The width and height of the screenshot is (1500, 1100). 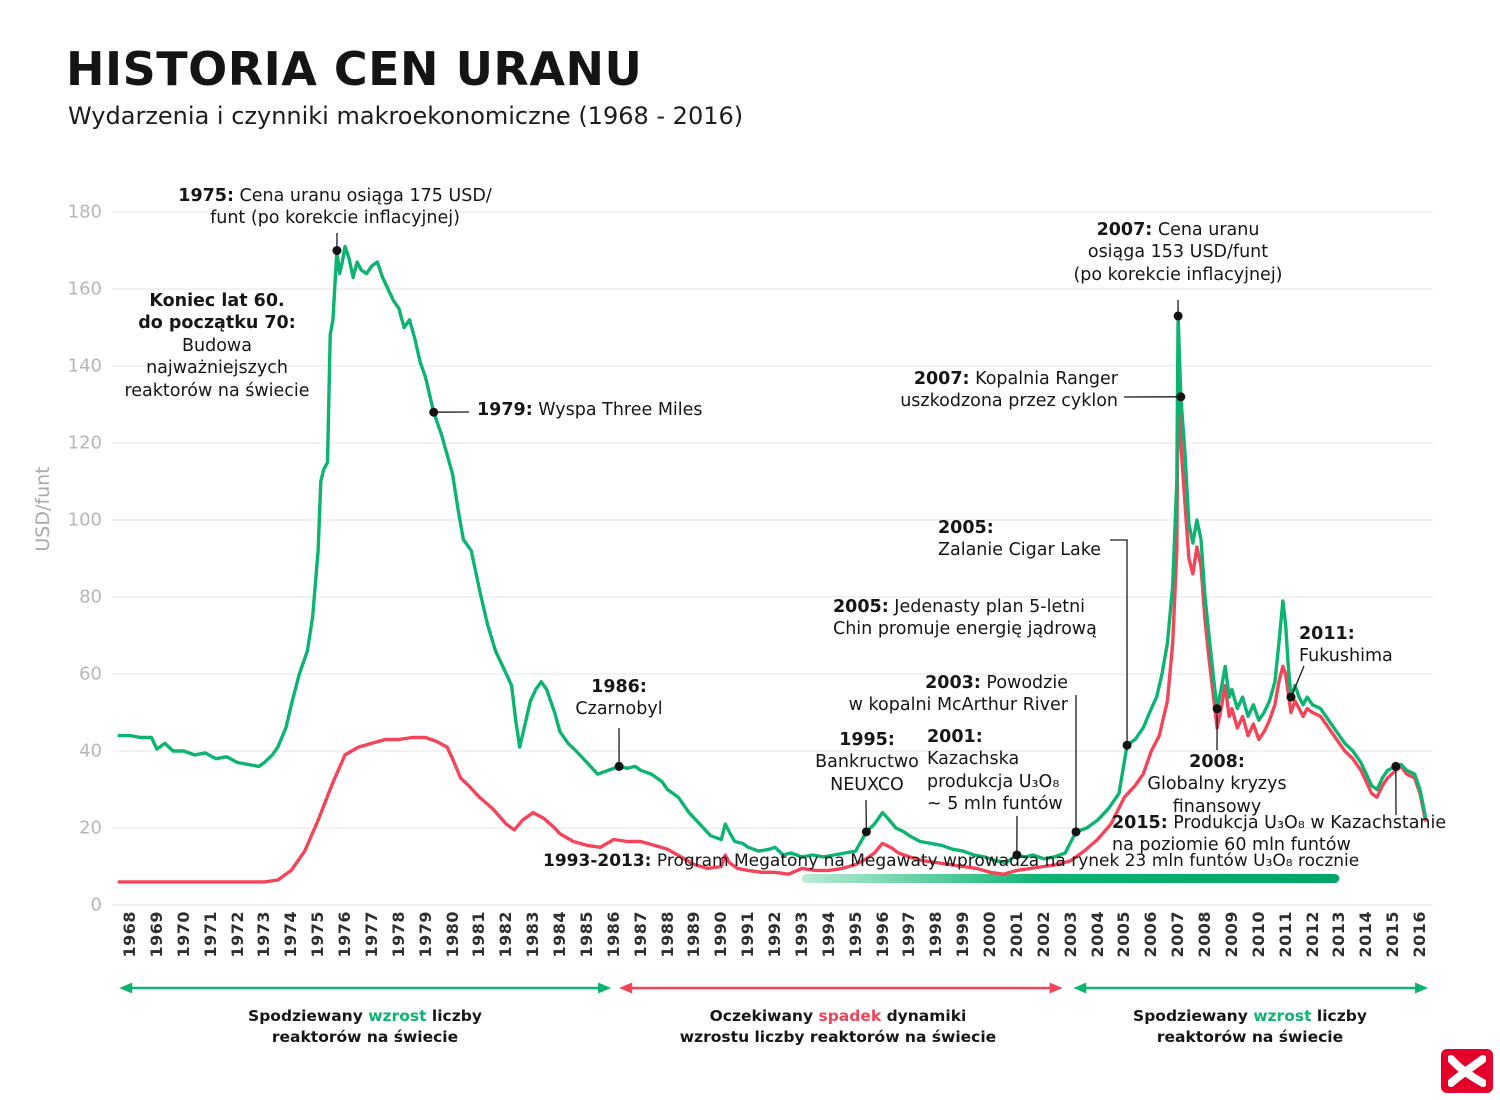 What do you see at coordinates (694, 934) in the screenshot?
I see `x-tick-label: 1989` at bounding box center [694, 934].